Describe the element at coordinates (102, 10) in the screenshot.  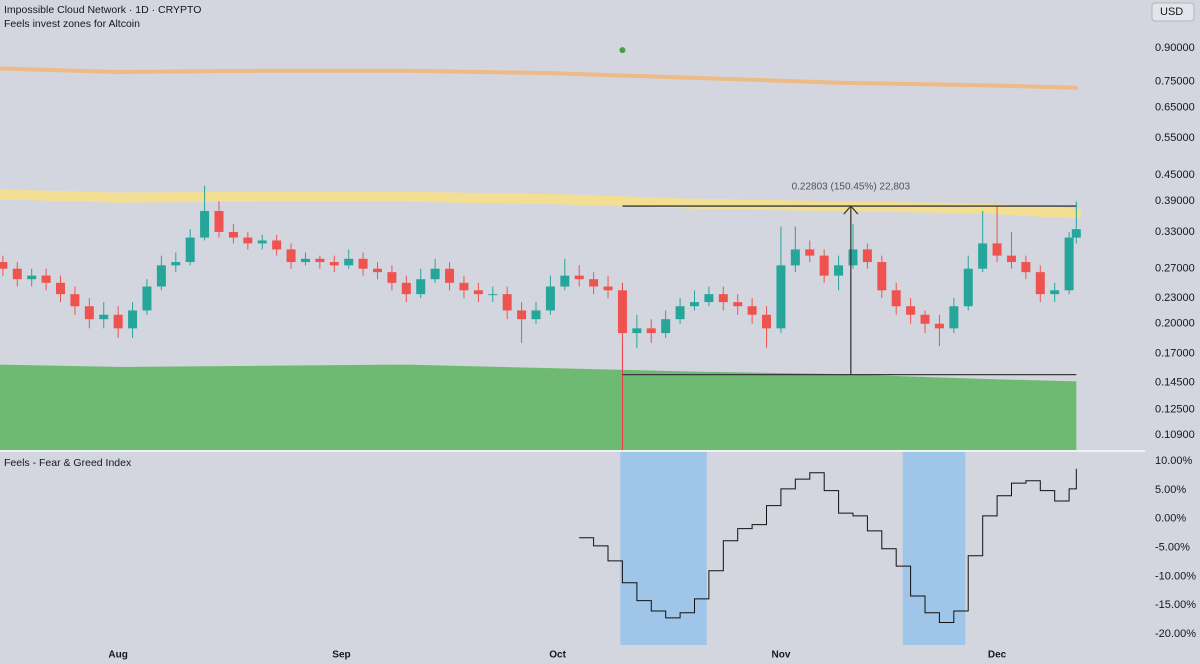
I see `chart-title: Impossible Cloud Network · 1D · CRYPTO` at that location.